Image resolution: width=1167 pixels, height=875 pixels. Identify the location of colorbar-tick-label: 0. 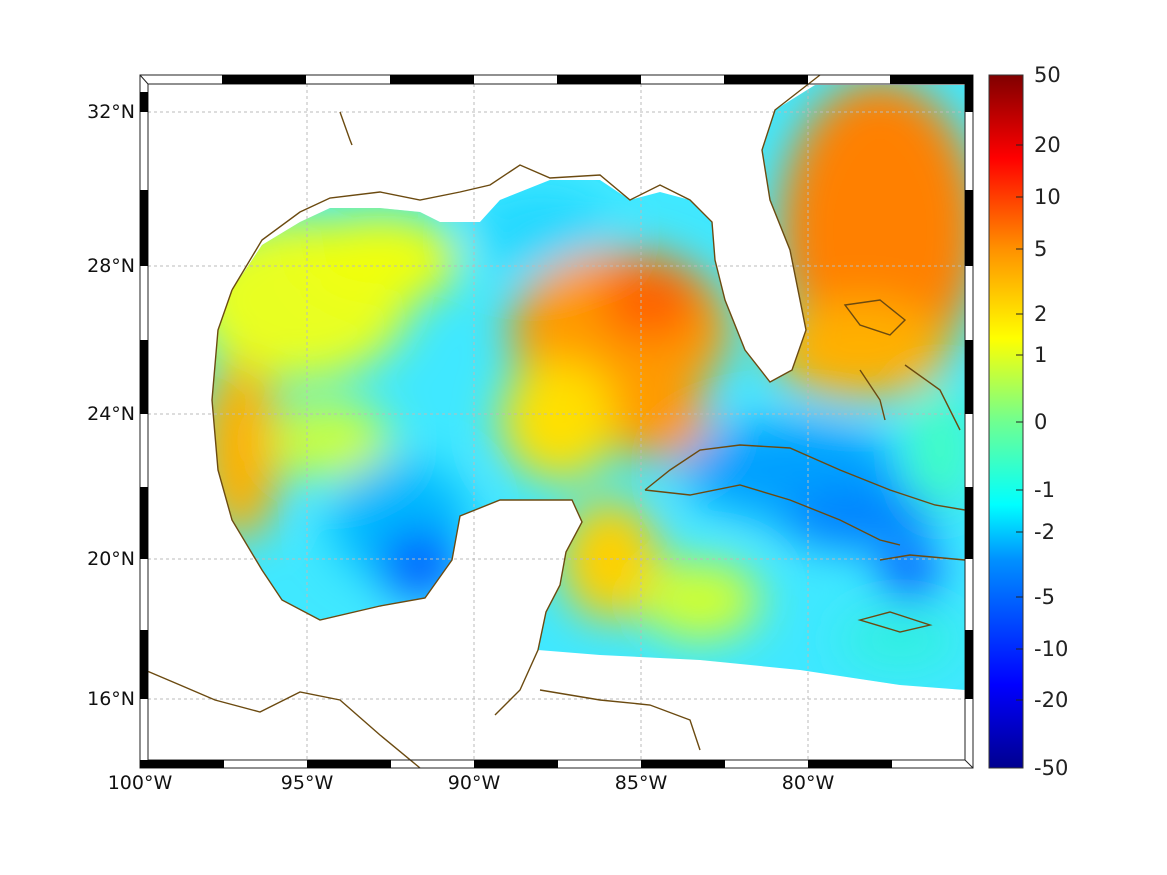
(1041, 422).